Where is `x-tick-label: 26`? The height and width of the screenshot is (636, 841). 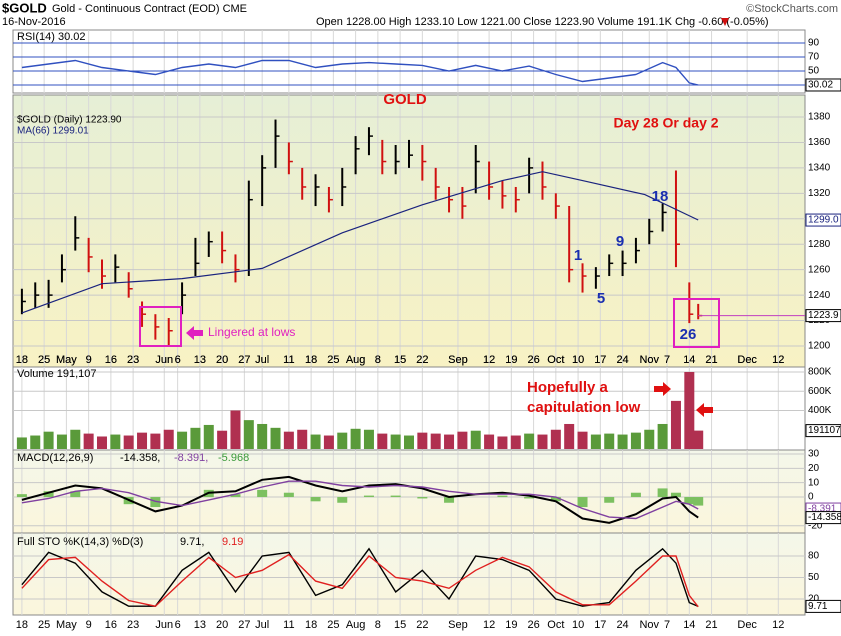 x-tick-label: 26 is located at coordinates (533, 360).